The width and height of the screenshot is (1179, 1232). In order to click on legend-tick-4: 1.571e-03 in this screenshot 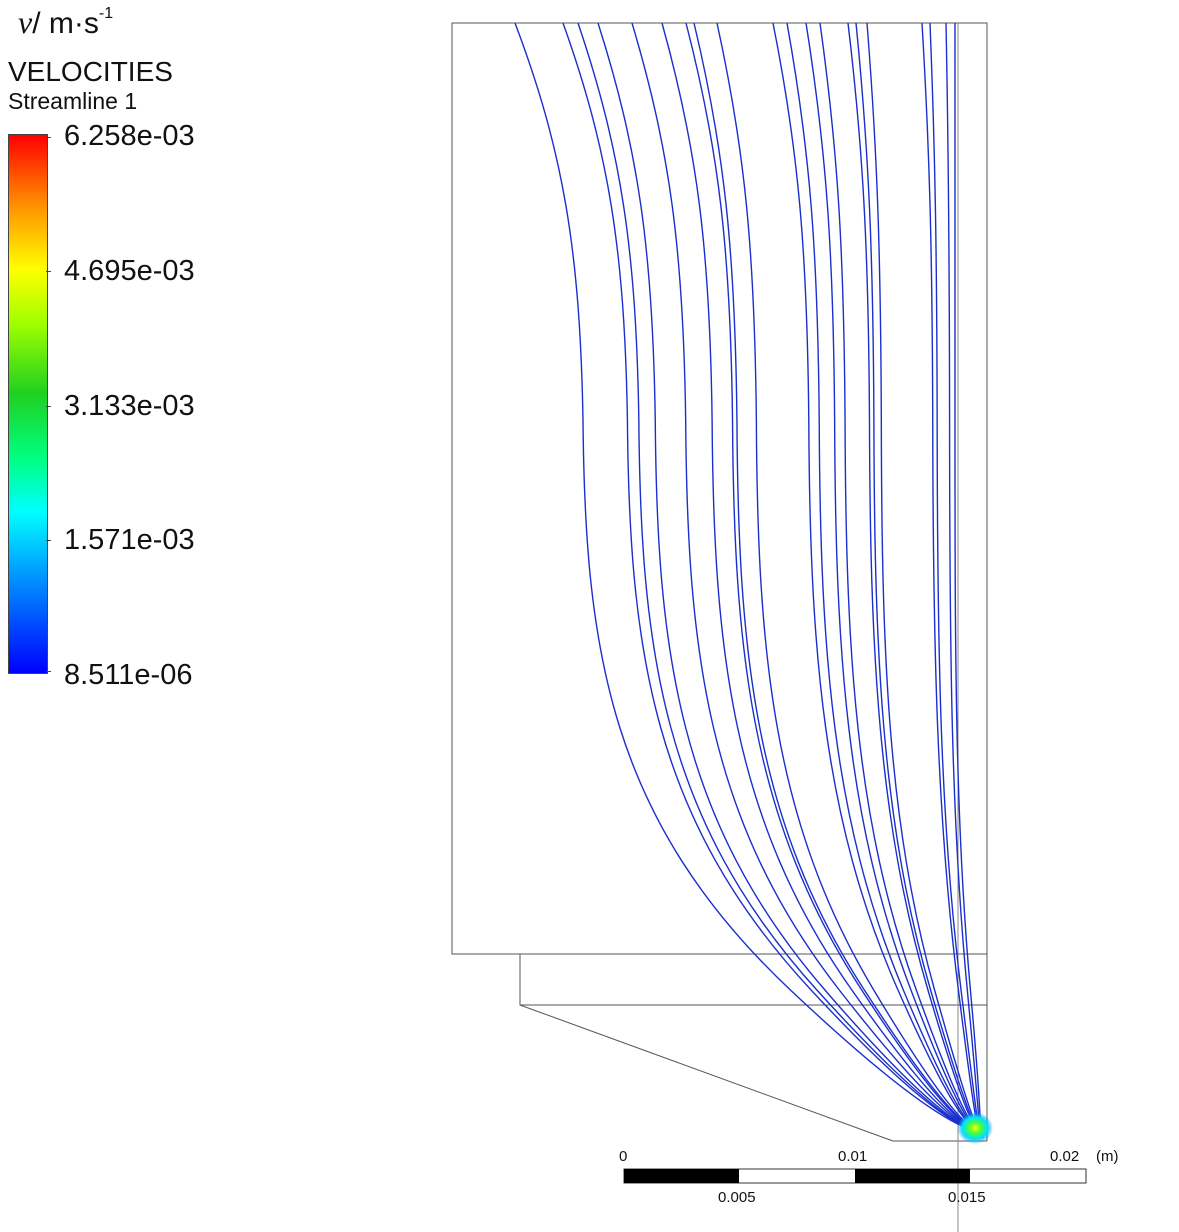, I will do `click(129, 540)`.